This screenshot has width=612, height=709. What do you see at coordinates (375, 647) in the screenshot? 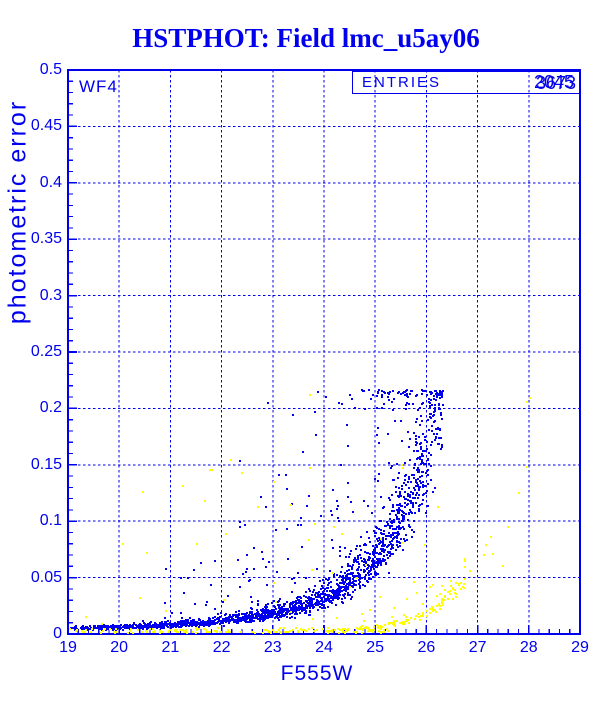
I see `x-tick-label: 25` at bounding box center [375, 647].